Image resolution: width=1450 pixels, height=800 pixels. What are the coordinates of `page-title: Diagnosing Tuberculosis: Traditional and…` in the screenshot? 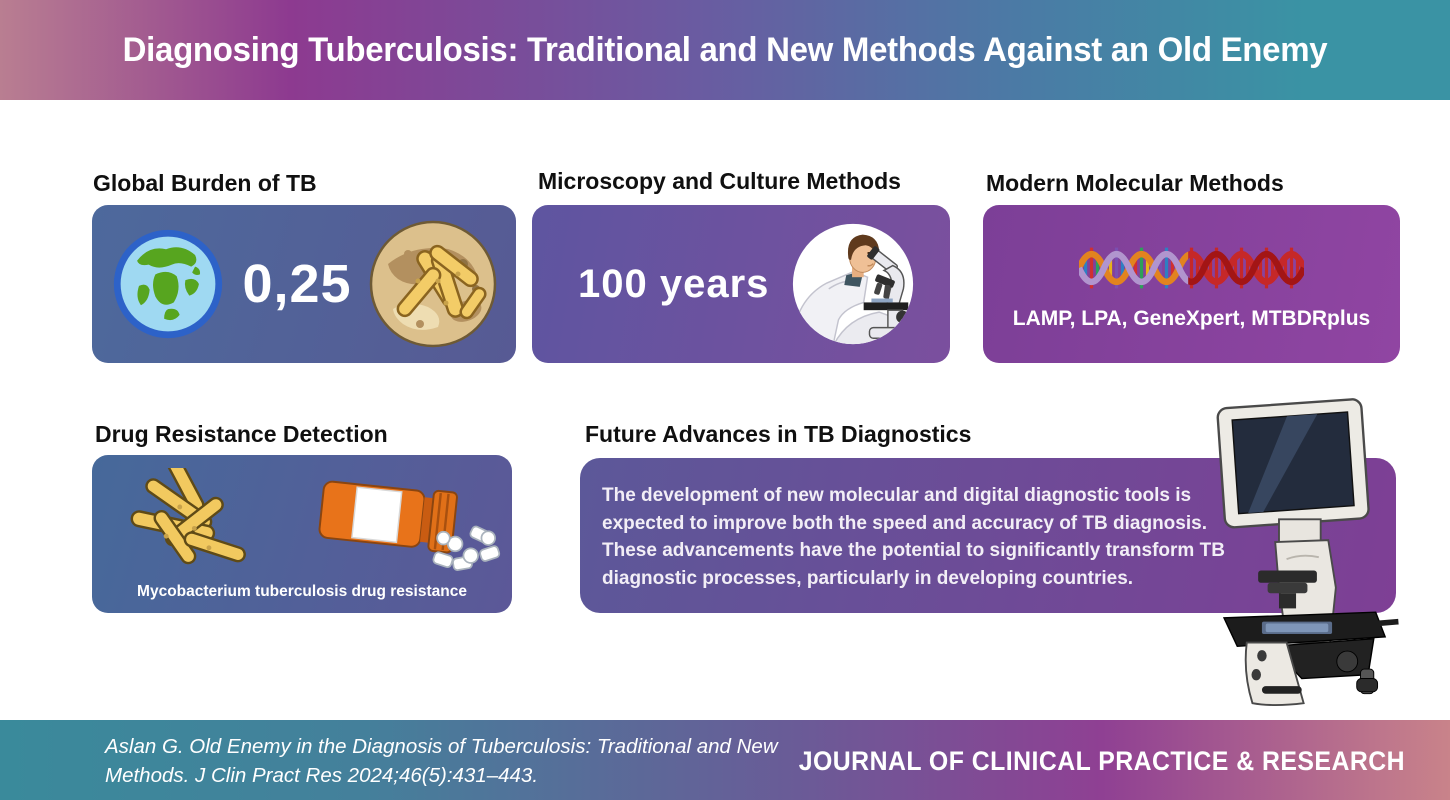 It's located at (725, 49).